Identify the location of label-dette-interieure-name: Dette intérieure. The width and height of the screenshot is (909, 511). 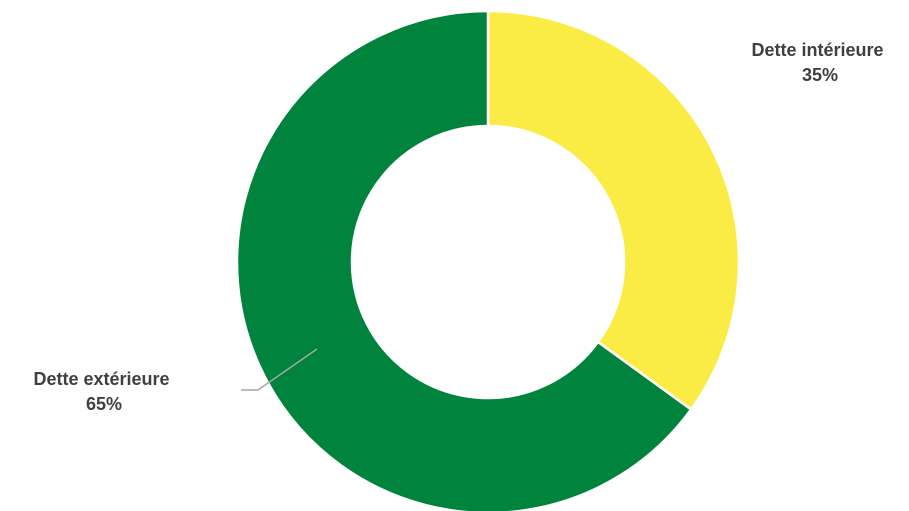
(817, 50).